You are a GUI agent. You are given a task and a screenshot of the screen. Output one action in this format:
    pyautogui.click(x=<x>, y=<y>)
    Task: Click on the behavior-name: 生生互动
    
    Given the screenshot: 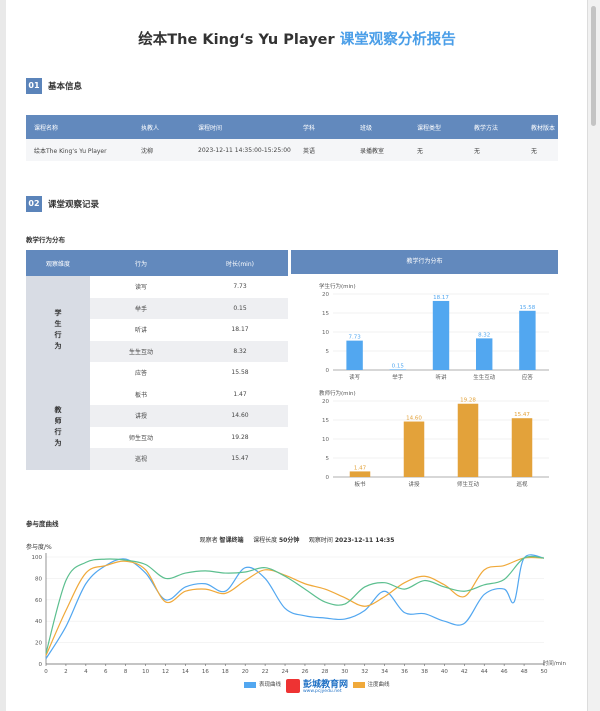 What is the action you would take?
    pyautogui.click(x=141, y=351)
    